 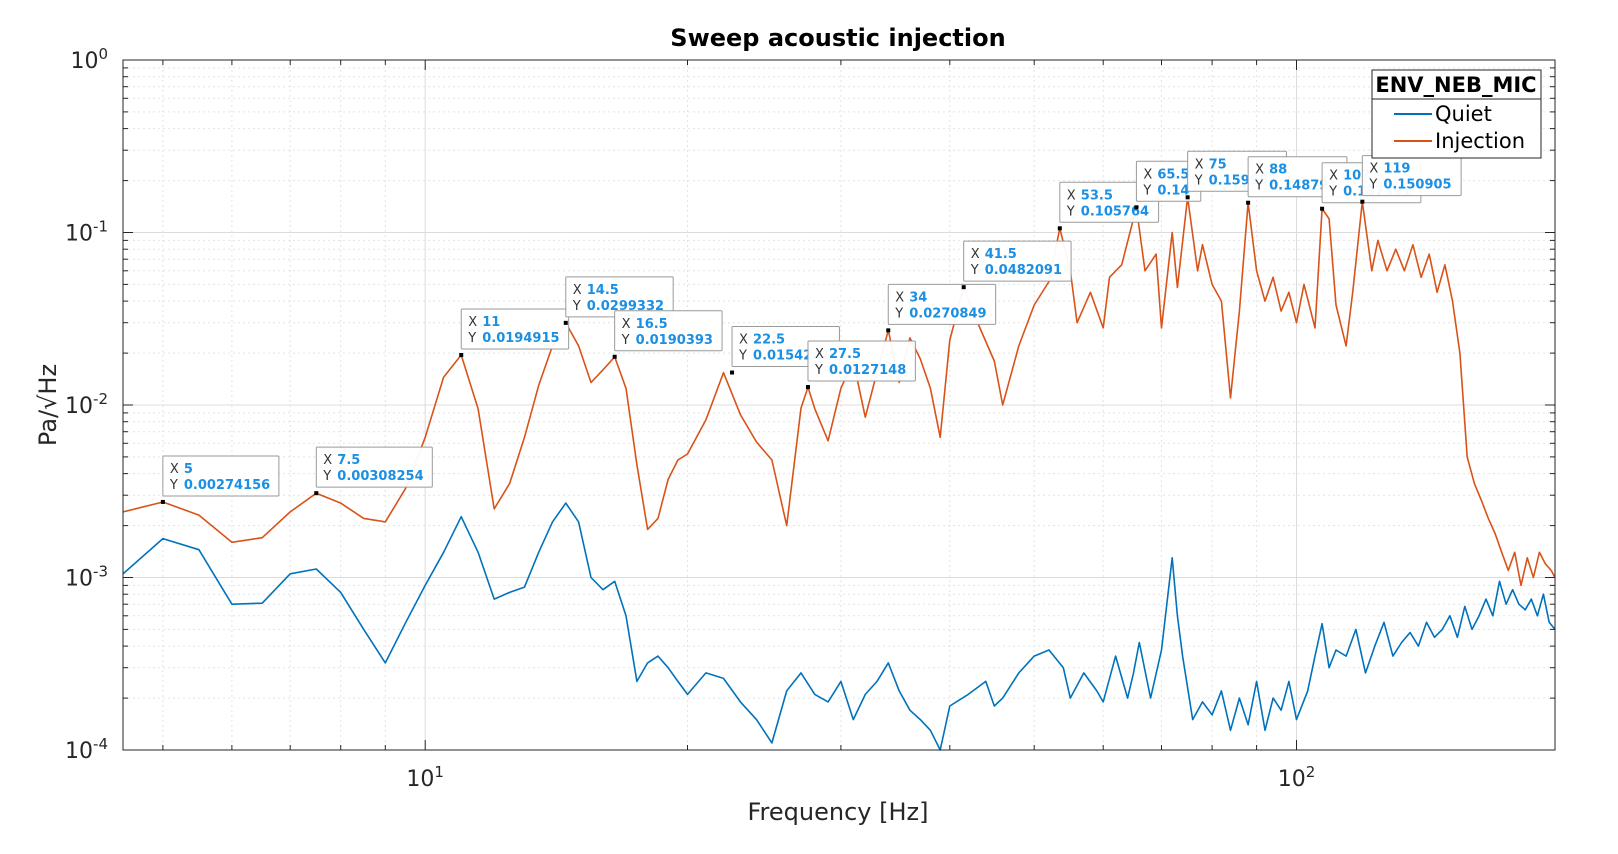 What do you see at coordinates (86, 749) in the screenshot?
I see `y-tick-label: 10⁻⁴` at bounding box center [86, 749].